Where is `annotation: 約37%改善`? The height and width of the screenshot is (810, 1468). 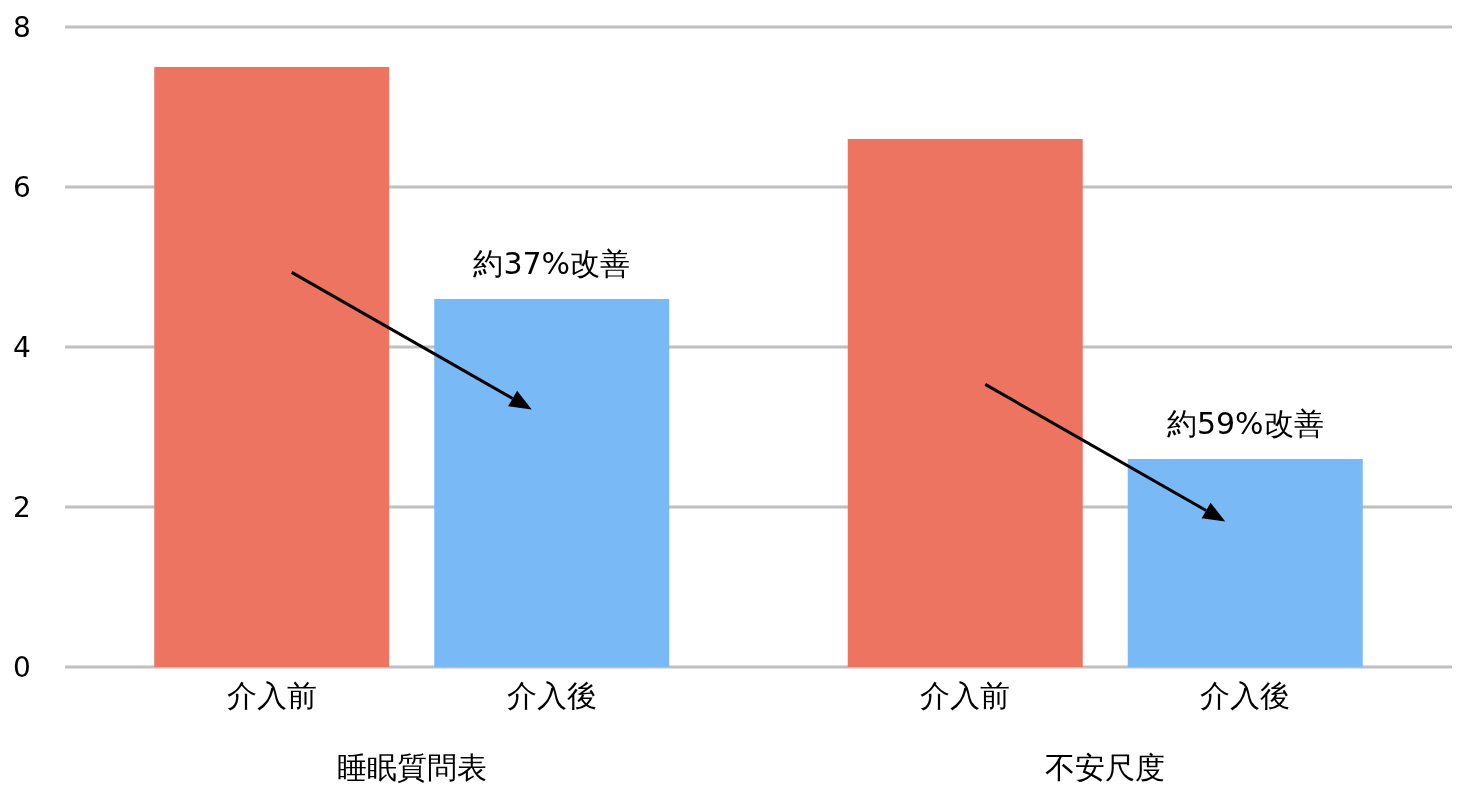
annotation: 約37%改善 is located at coordinates (552, 263).